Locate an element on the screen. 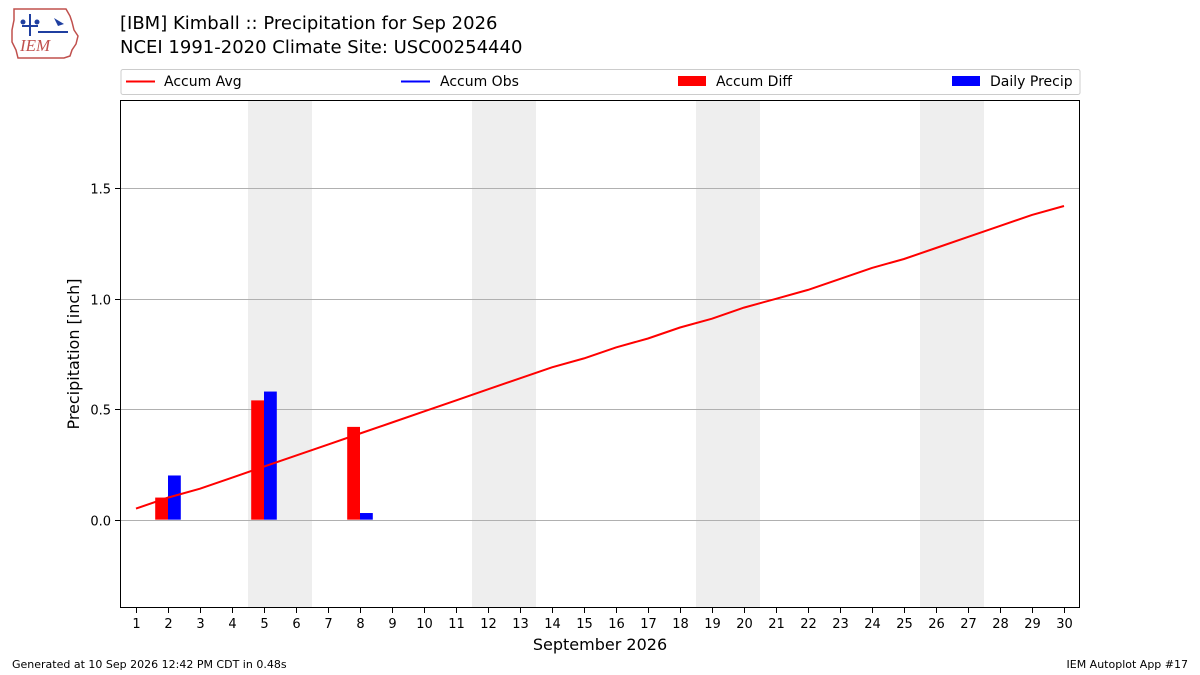 The height and width of the screenshot is (675, 1200). x-tick-label: 23 is located at coordinates (840, 624).